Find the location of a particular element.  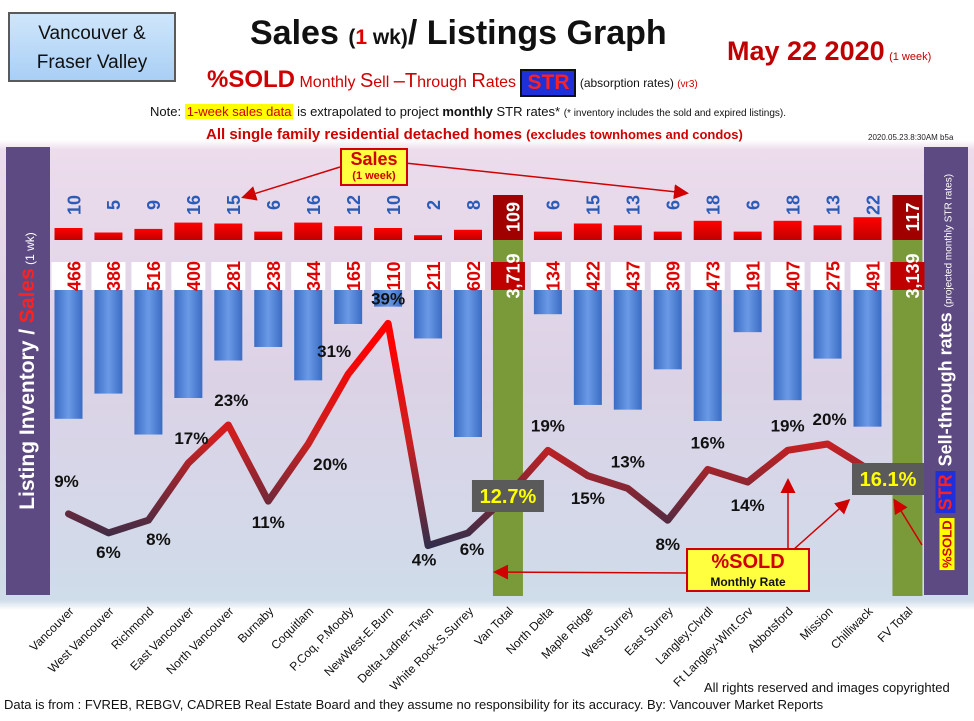

sold-rate-label: 14% is located at coordinates (748, 505).